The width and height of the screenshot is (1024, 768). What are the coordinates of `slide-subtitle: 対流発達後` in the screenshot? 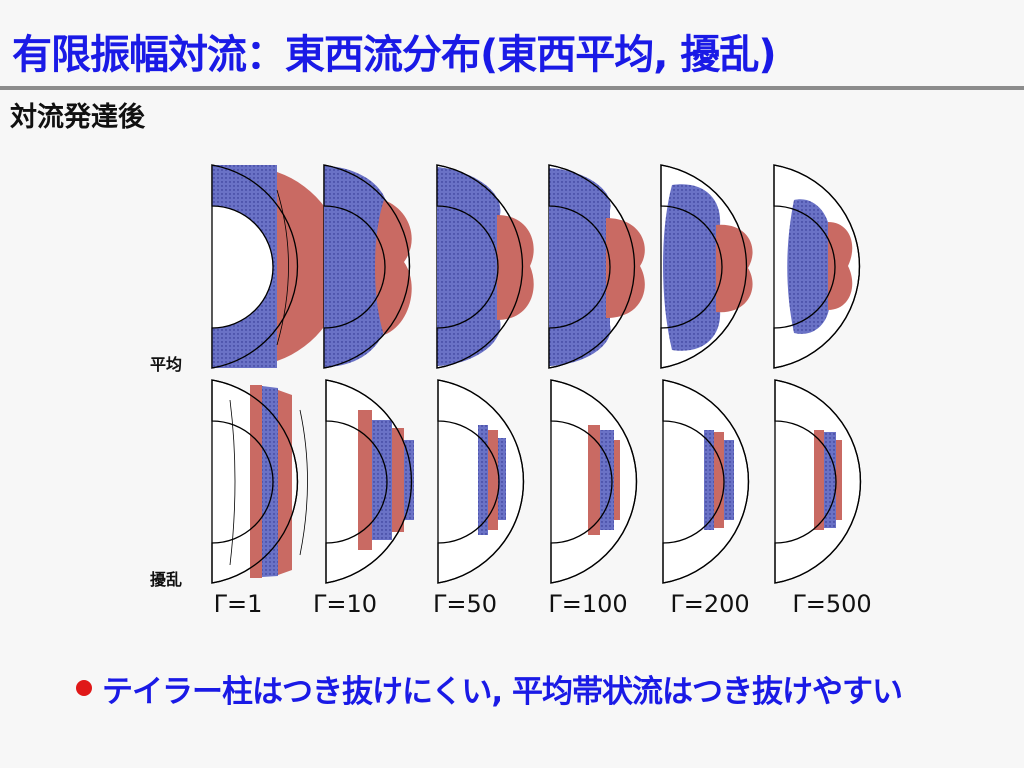 It's located at (77, 117).